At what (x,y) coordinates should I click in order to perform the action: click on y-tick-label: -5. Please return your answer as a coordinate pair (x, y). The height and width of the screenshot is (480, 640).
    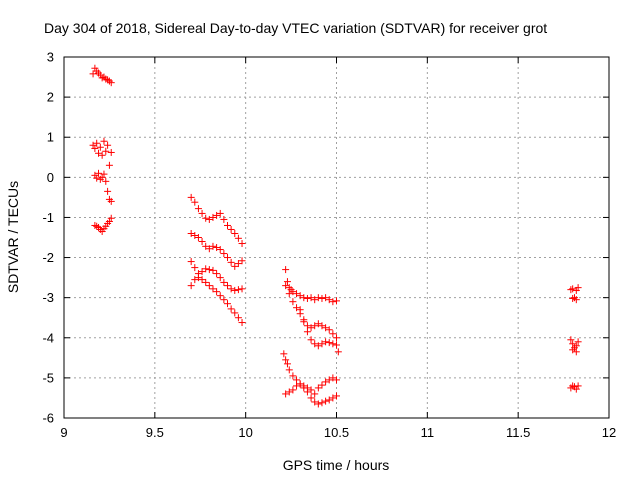
    Looking at the image, I should click on (48, 377).